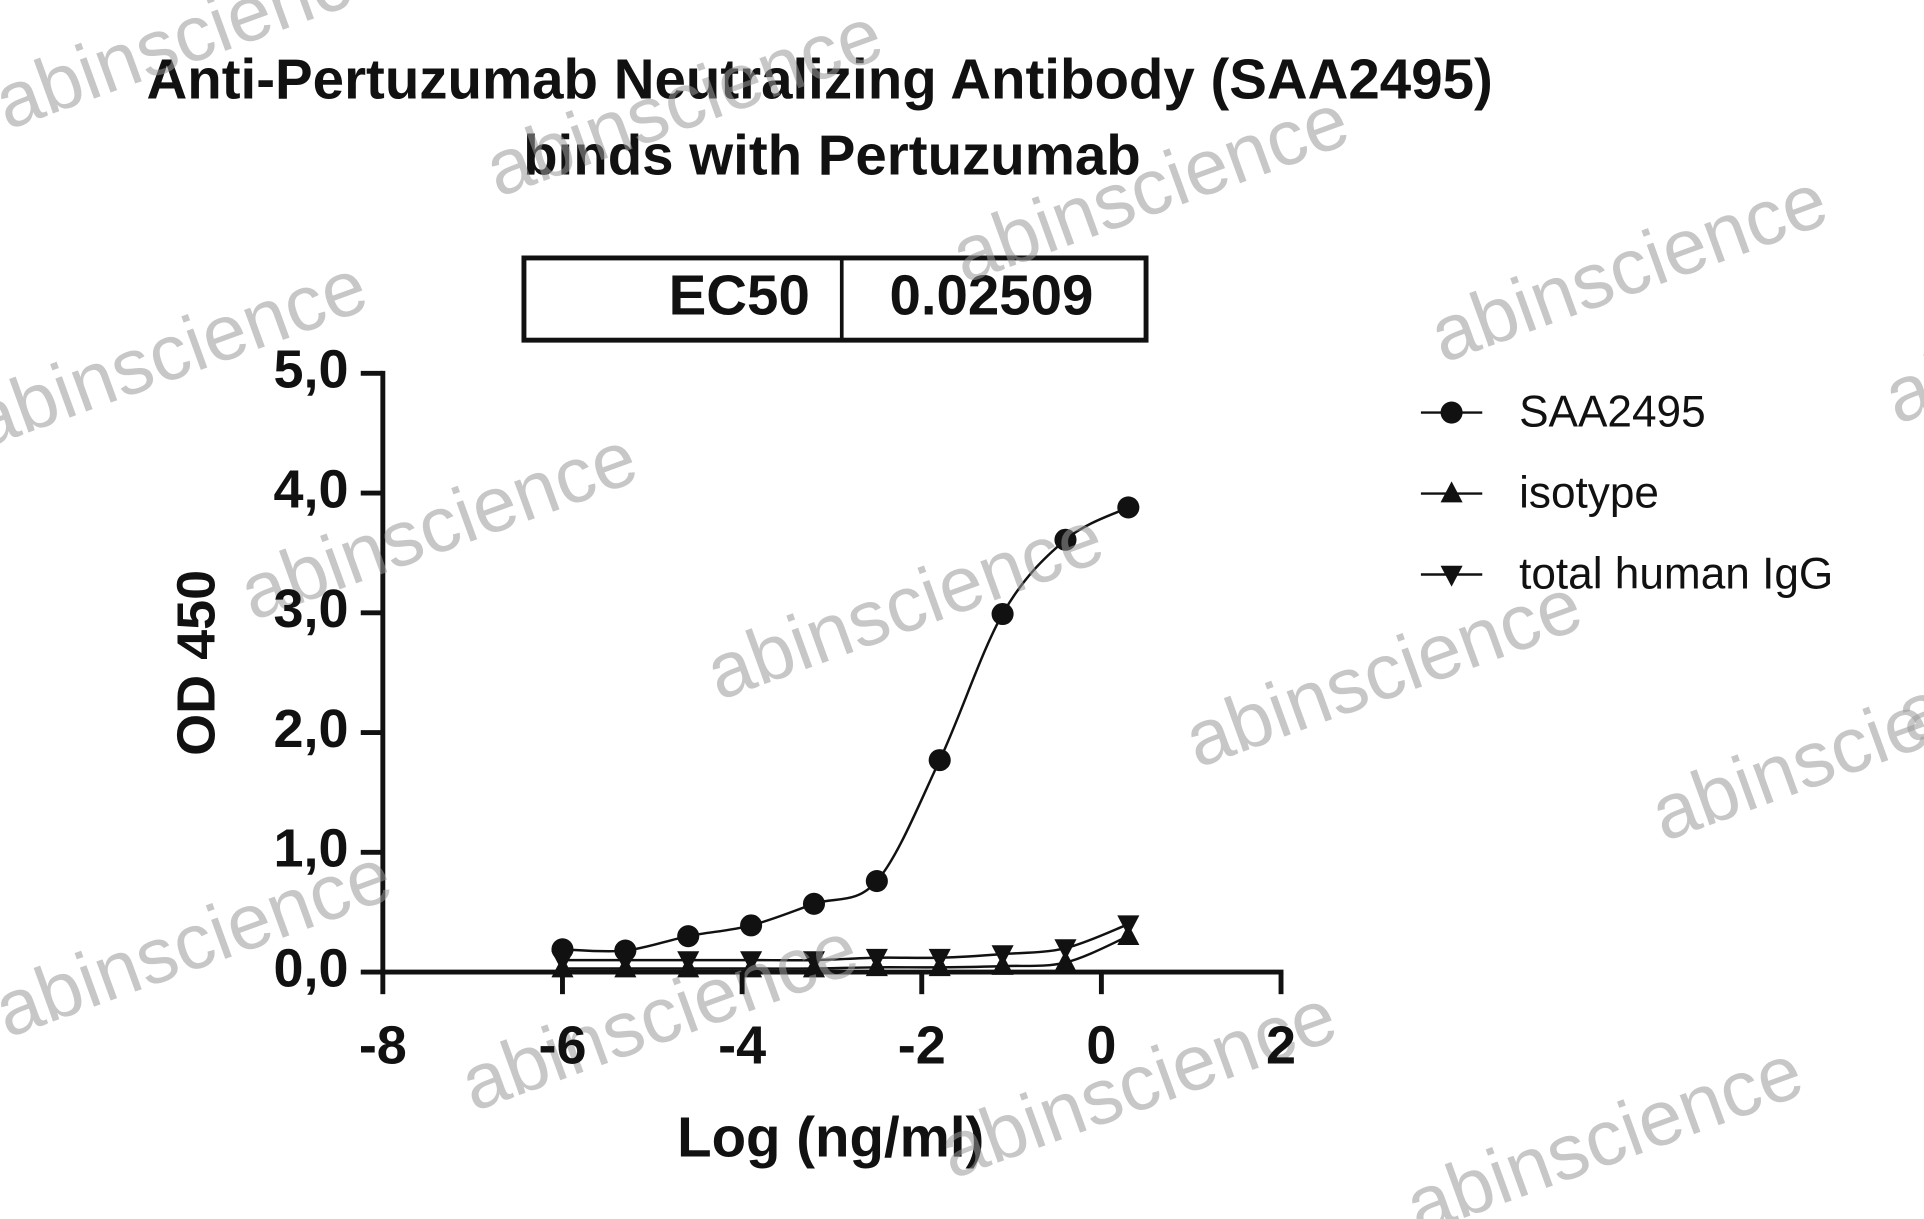  What do you see at coordinates (1281, 1046) in the screenshot?
I see `x-tick-label: 2` at bounding box center [1281, 1046].